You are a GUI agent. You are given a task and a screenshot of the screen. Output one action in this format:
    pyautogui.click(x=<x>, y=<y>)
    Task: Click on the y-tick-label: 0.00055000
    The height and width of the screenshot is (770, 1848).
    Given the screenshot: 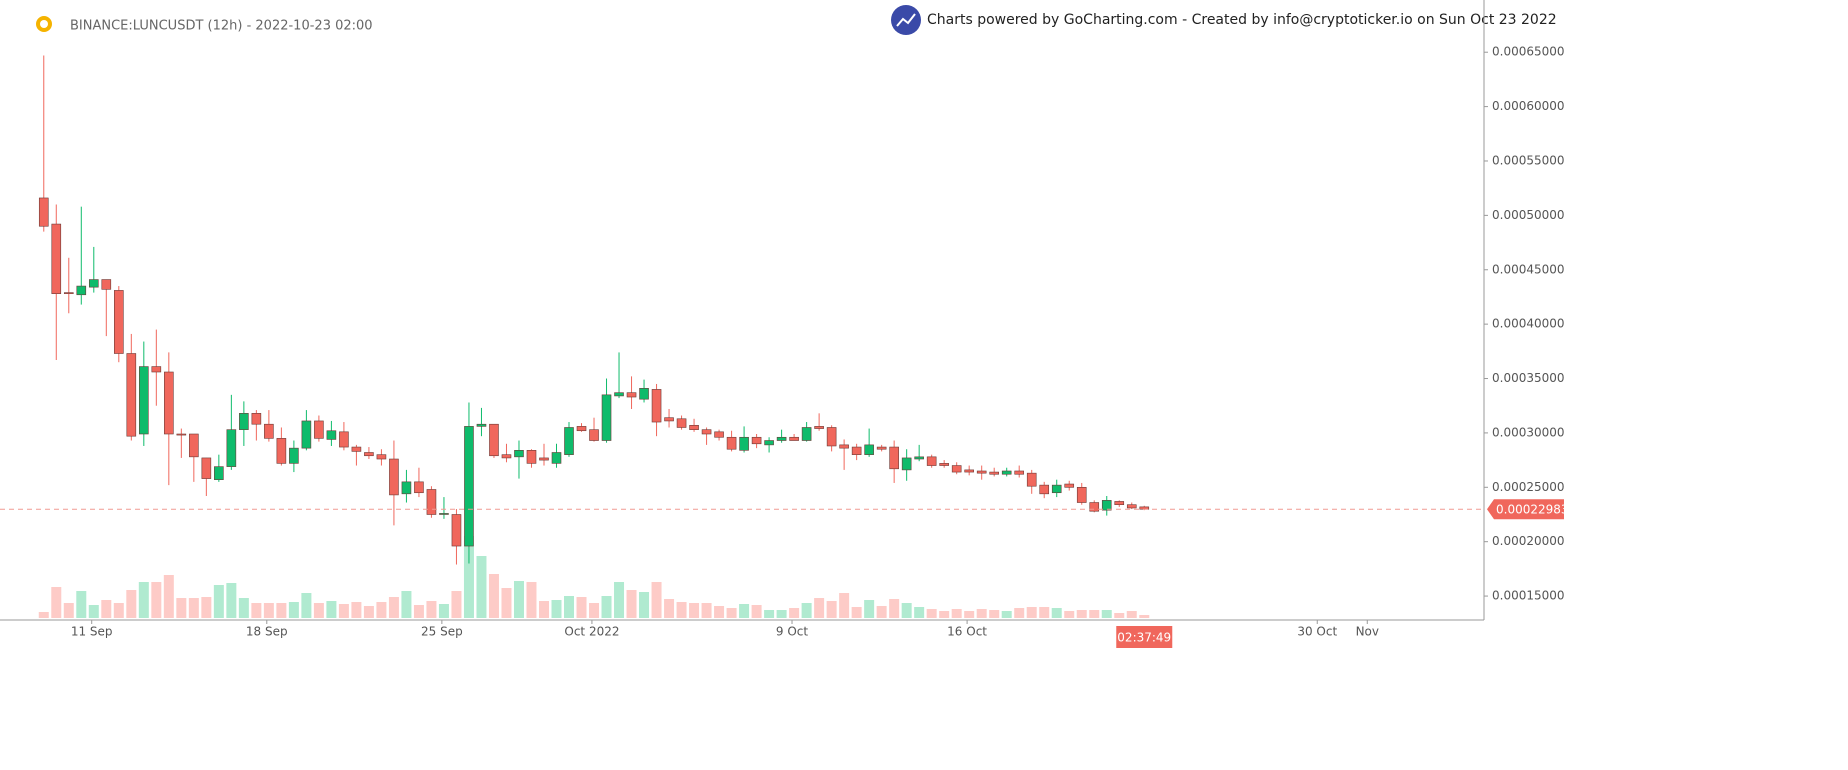 What is the action you would take?
    pyautogui.click(x=1528, y=160)
    